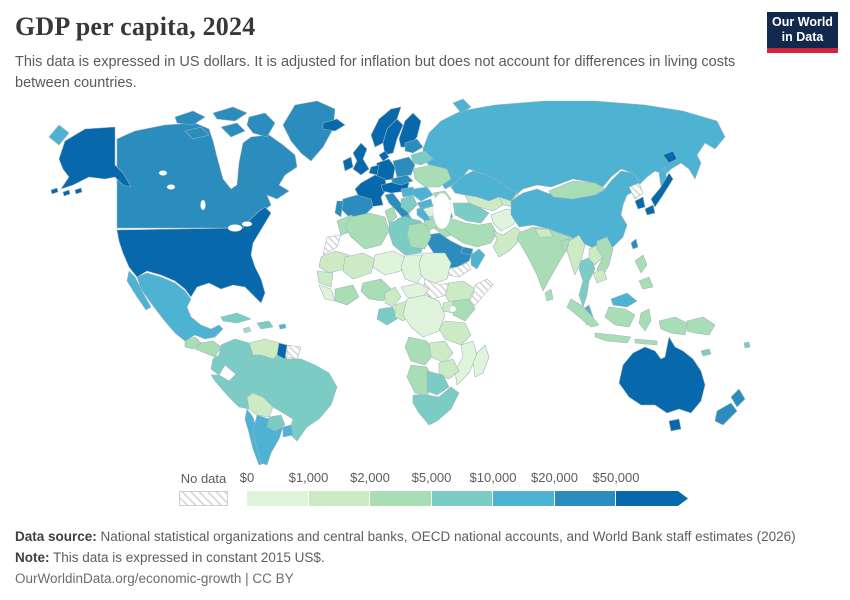  What do you see at coordinates (413, 269) in the screenshot?
I see `country-chad` at bounding box center [413, 269].